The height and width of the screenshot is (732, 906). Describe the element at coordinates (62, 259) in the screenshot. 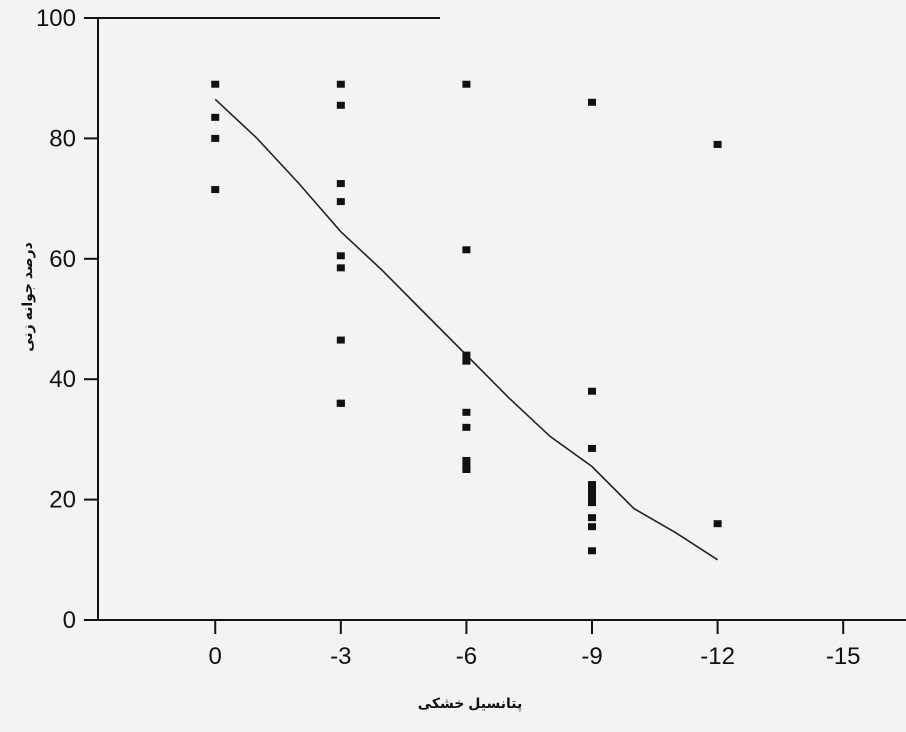

I see `y-tick-label: 60` at that location.